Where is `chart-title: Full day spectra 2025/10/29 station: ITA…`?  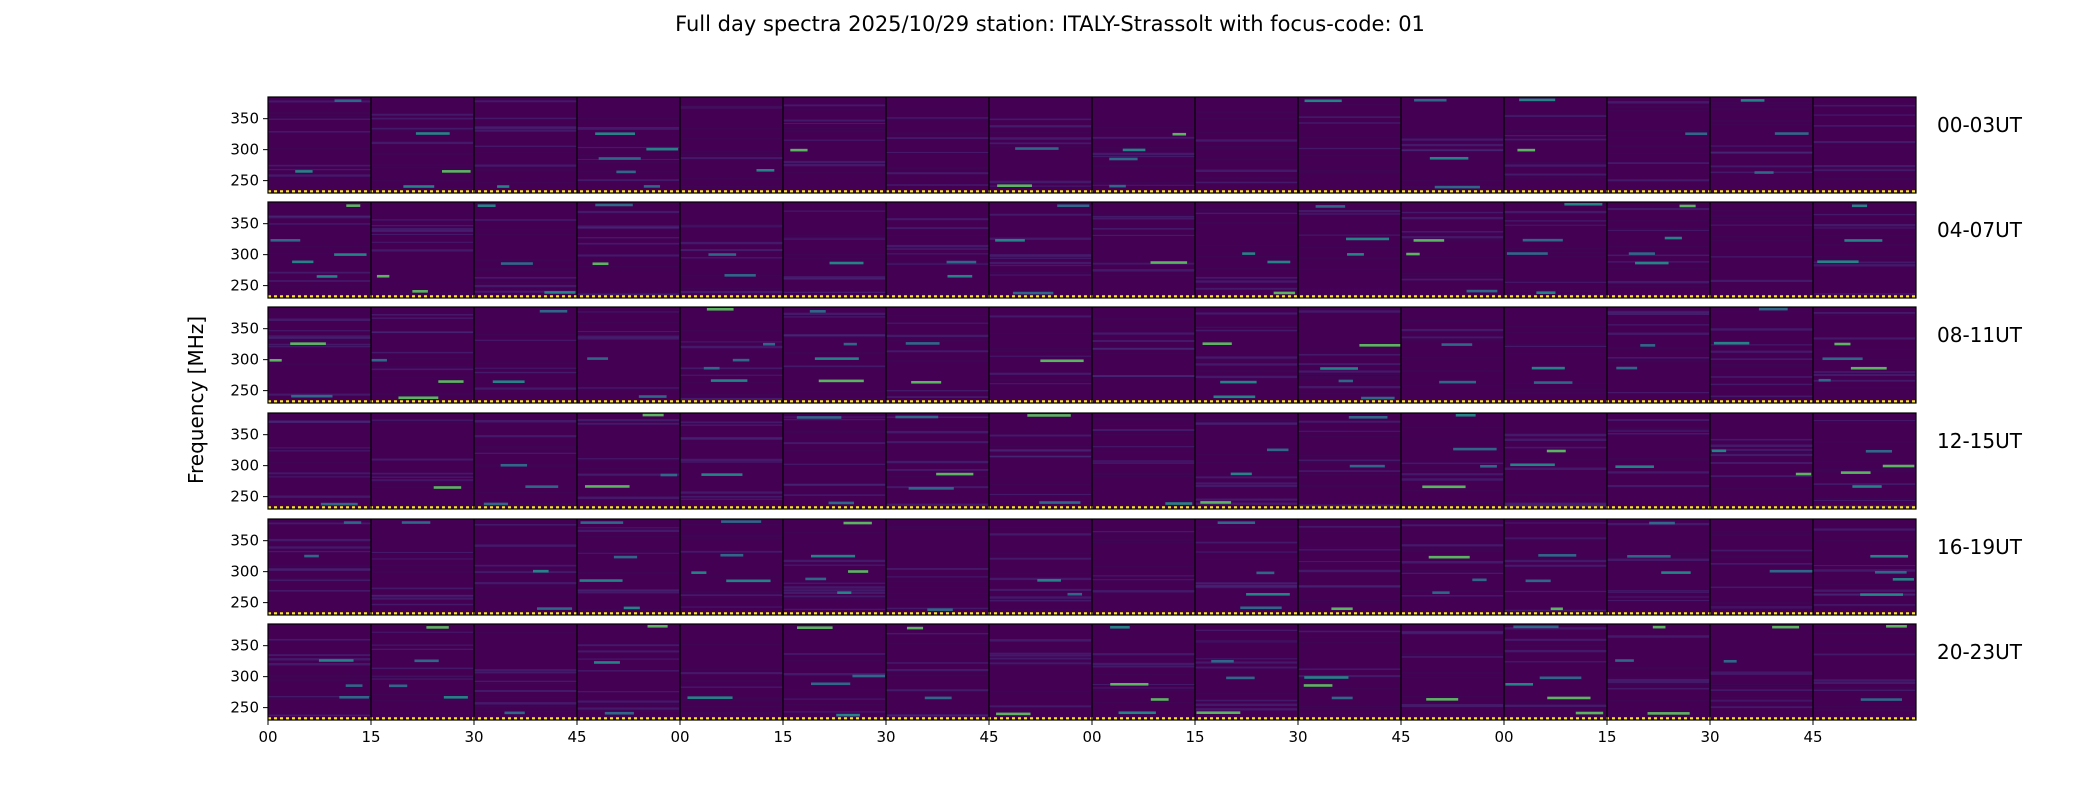 chart-title: Full day spectra 2025/10/29 station: ITA… is located at coordinates (1050, 24).